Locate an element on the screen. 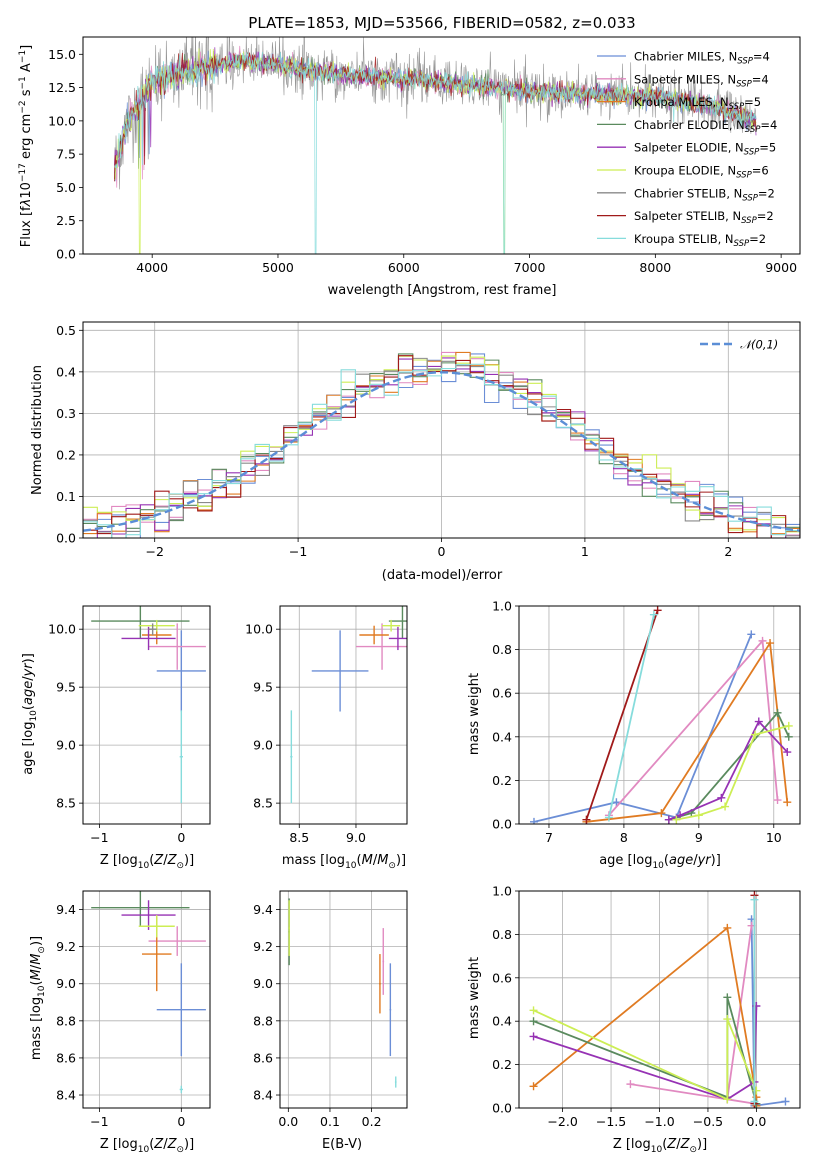 The width and height of the screenshot is (819, 1170). mass-vs-ebv-plot: 0.0 0.1 0.2 8.4 8.6 8.8 9.0 9.2 9.4 is located at coordinates (330, 1009).